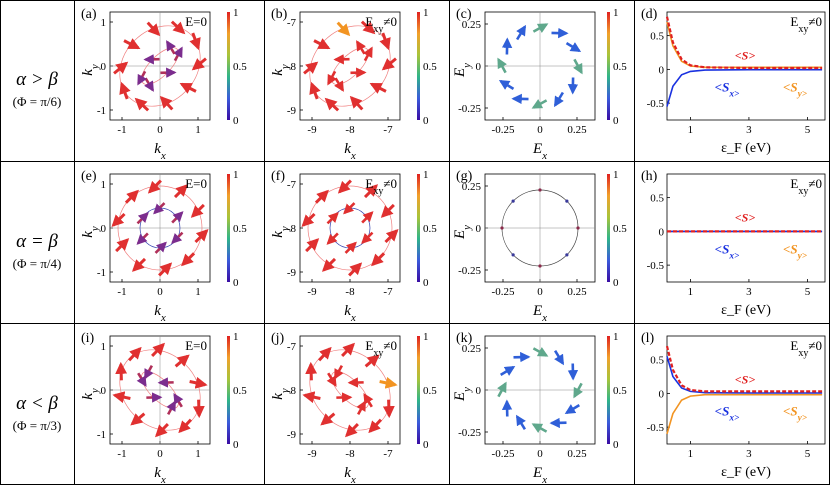 This screenshot has width=830, height=485. What do you see at coordinates (539, 246) in the screenshot?
I see `panel-g: (g) -0.25 0 0.25 0.25 0 -0.25 Ex Ey 1 0.5 0` at bounding box center [539, 246].